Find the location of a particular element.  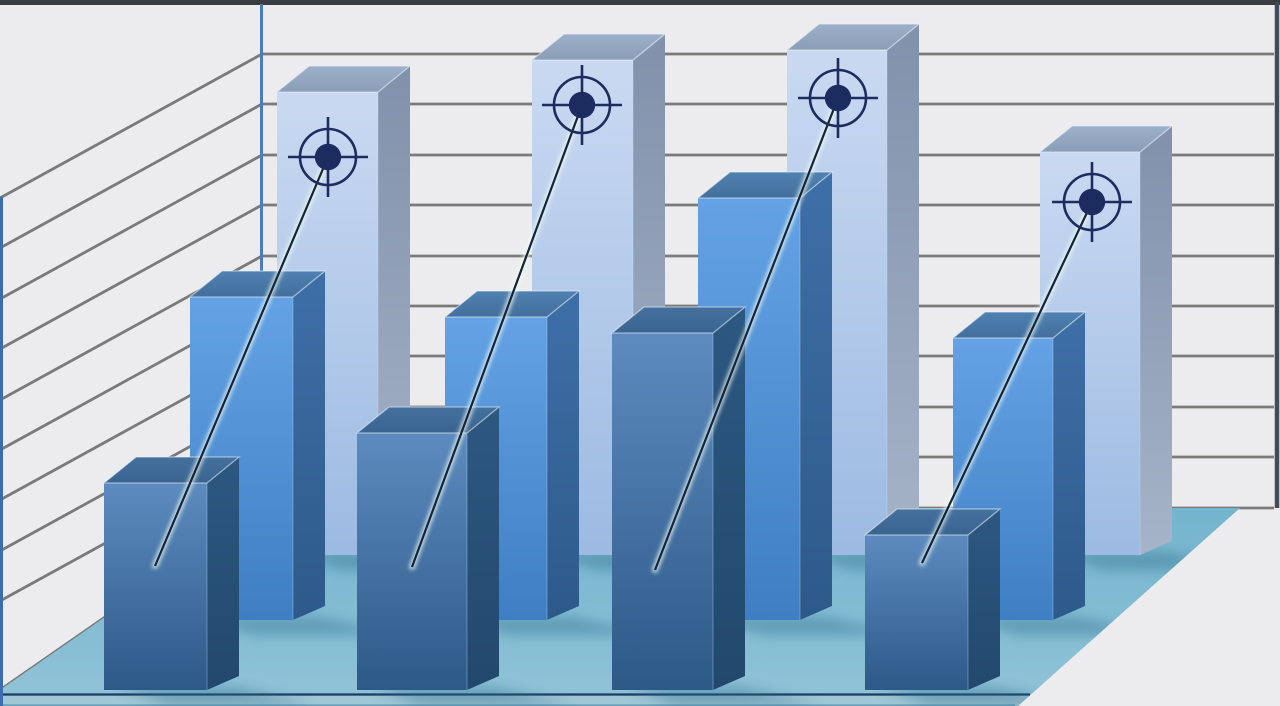

target-group3 is located at coordinates (765, 315).